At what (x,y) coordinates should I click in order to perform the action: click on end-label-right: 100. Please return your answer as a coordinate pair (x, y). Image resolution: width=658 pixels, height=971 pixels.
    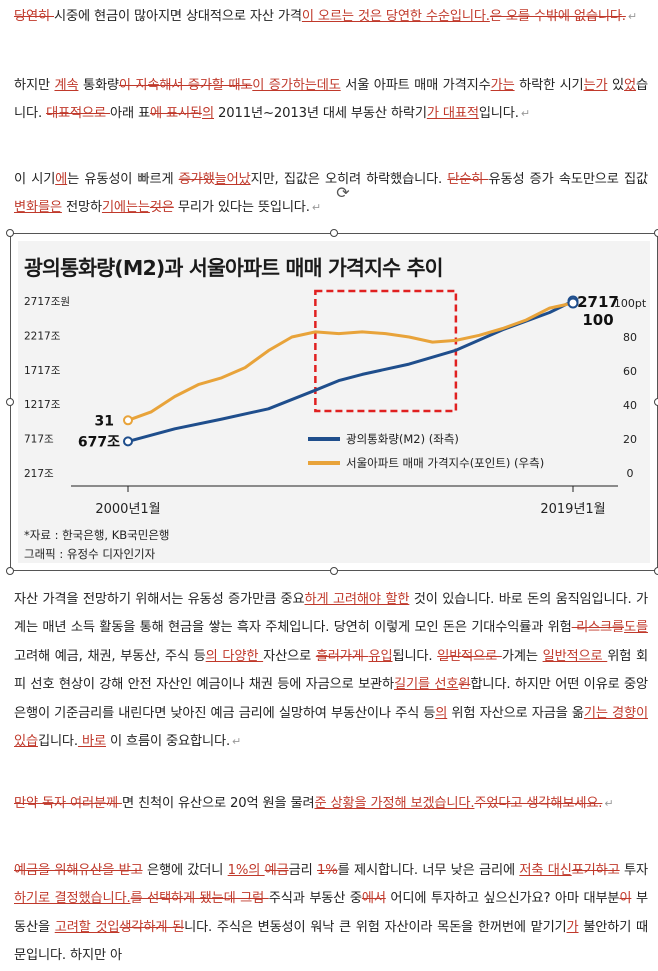
    Looking at the image, I should click on (597, 320).